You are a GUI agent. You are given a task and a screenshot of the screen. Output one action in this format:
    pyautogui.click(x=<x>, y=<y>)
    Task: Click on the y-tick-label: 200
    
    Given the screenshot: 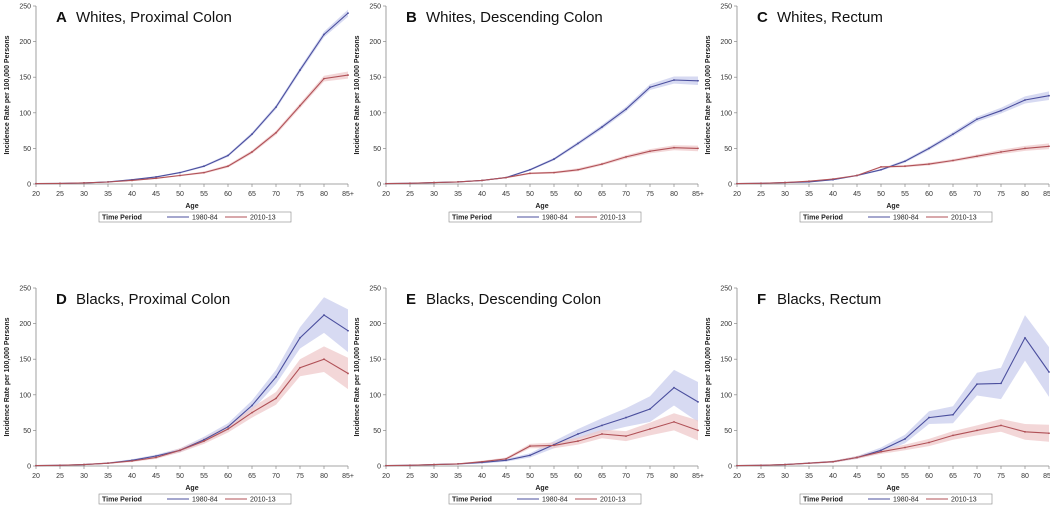 What is the action you would take?
    pyautogui.click(x=25, y=324)
    